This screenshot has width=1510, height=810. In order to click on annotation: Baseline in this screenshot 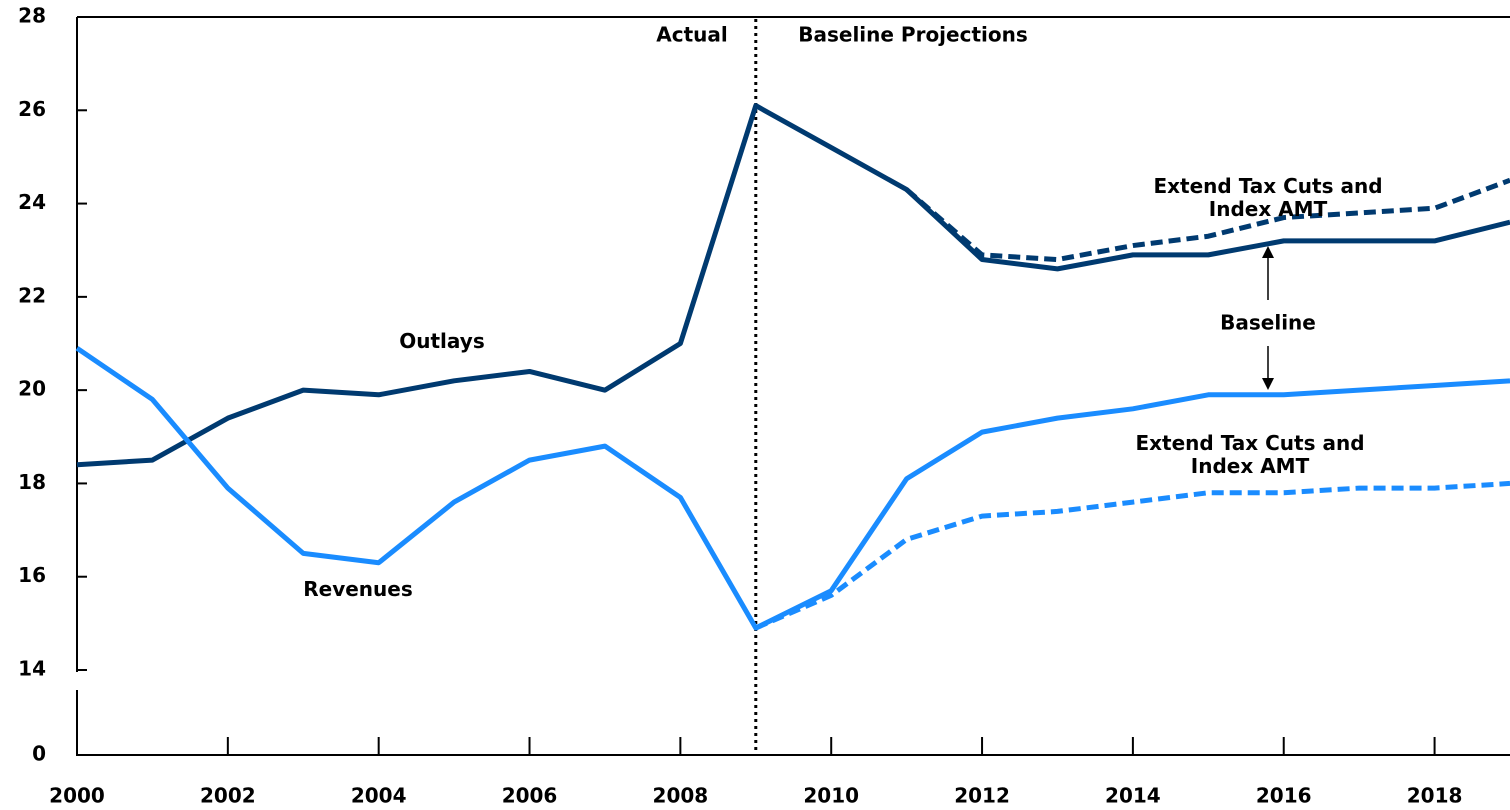, I will do `click(1268, 323)`.